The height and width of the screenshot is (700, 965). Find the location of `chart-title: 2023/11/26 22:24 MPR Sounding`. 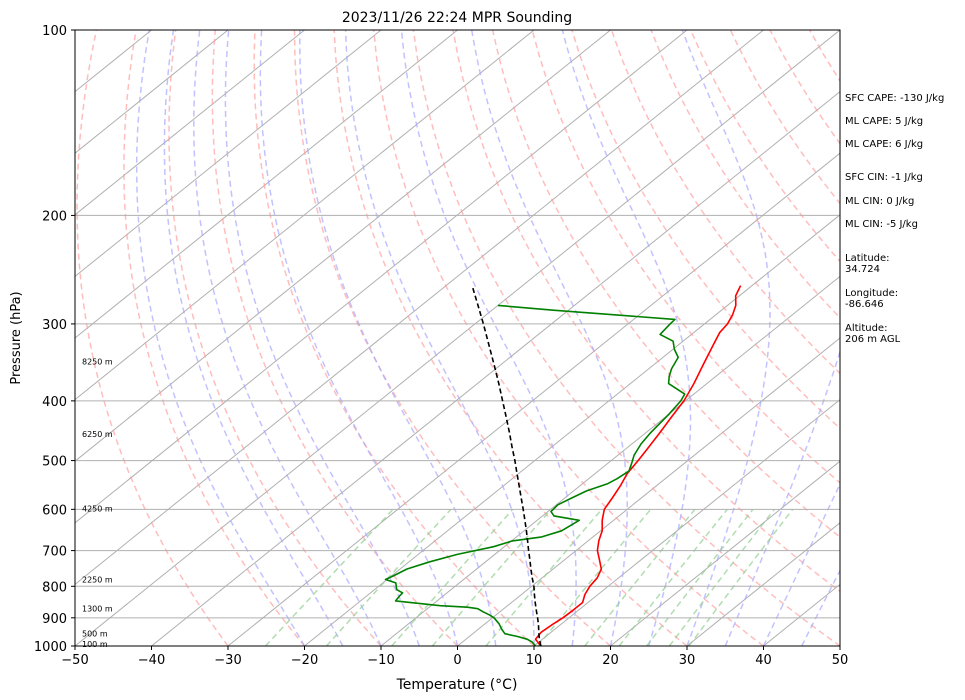

chart-title: 2023/11/26 22:24 MPR Sounding is located at coordinates (457, 18).